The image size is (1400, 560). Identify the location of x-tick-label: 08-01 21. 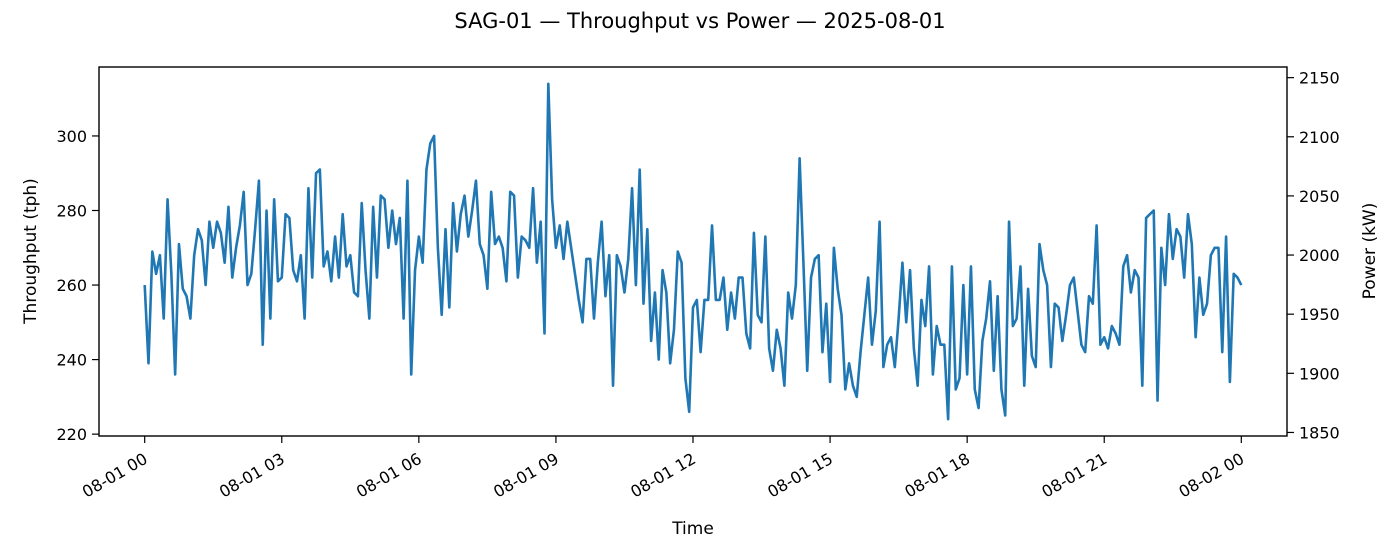
(1074, 475).